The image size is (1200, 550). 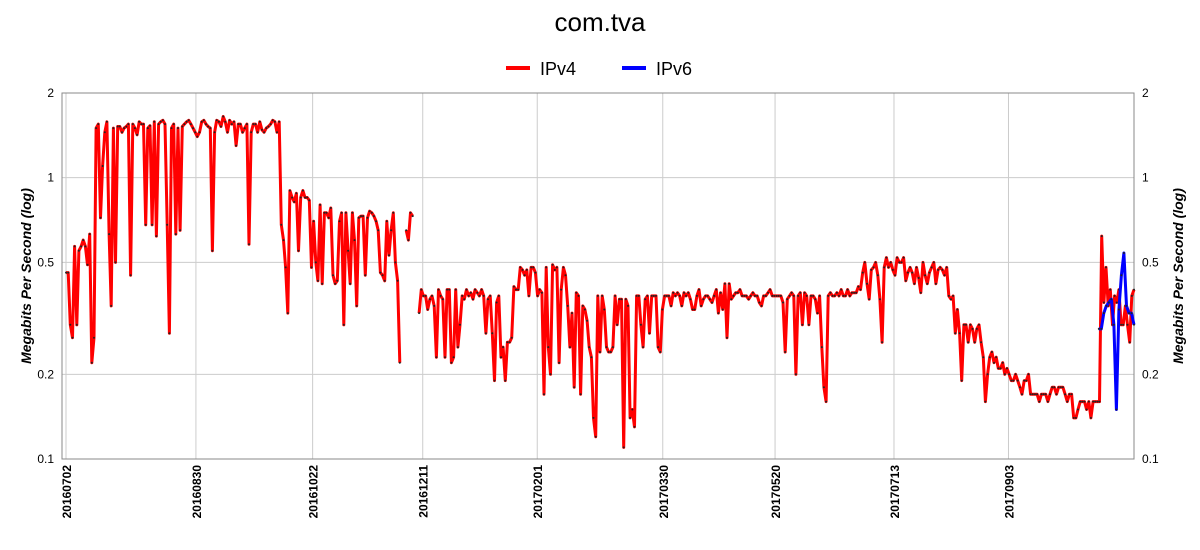 What do you see at coordinates (558, 69) in the screenshot?
I see `legend-label-ipv4: IPv4` at bounding box center [558, 69].